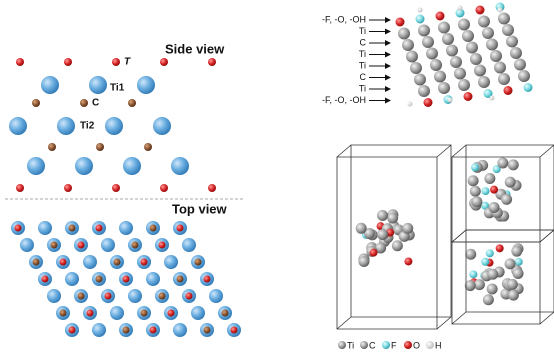  Describe the element at coordinates (200, 208) in the screenshot. I see `top-view-title: Top view` at that location.